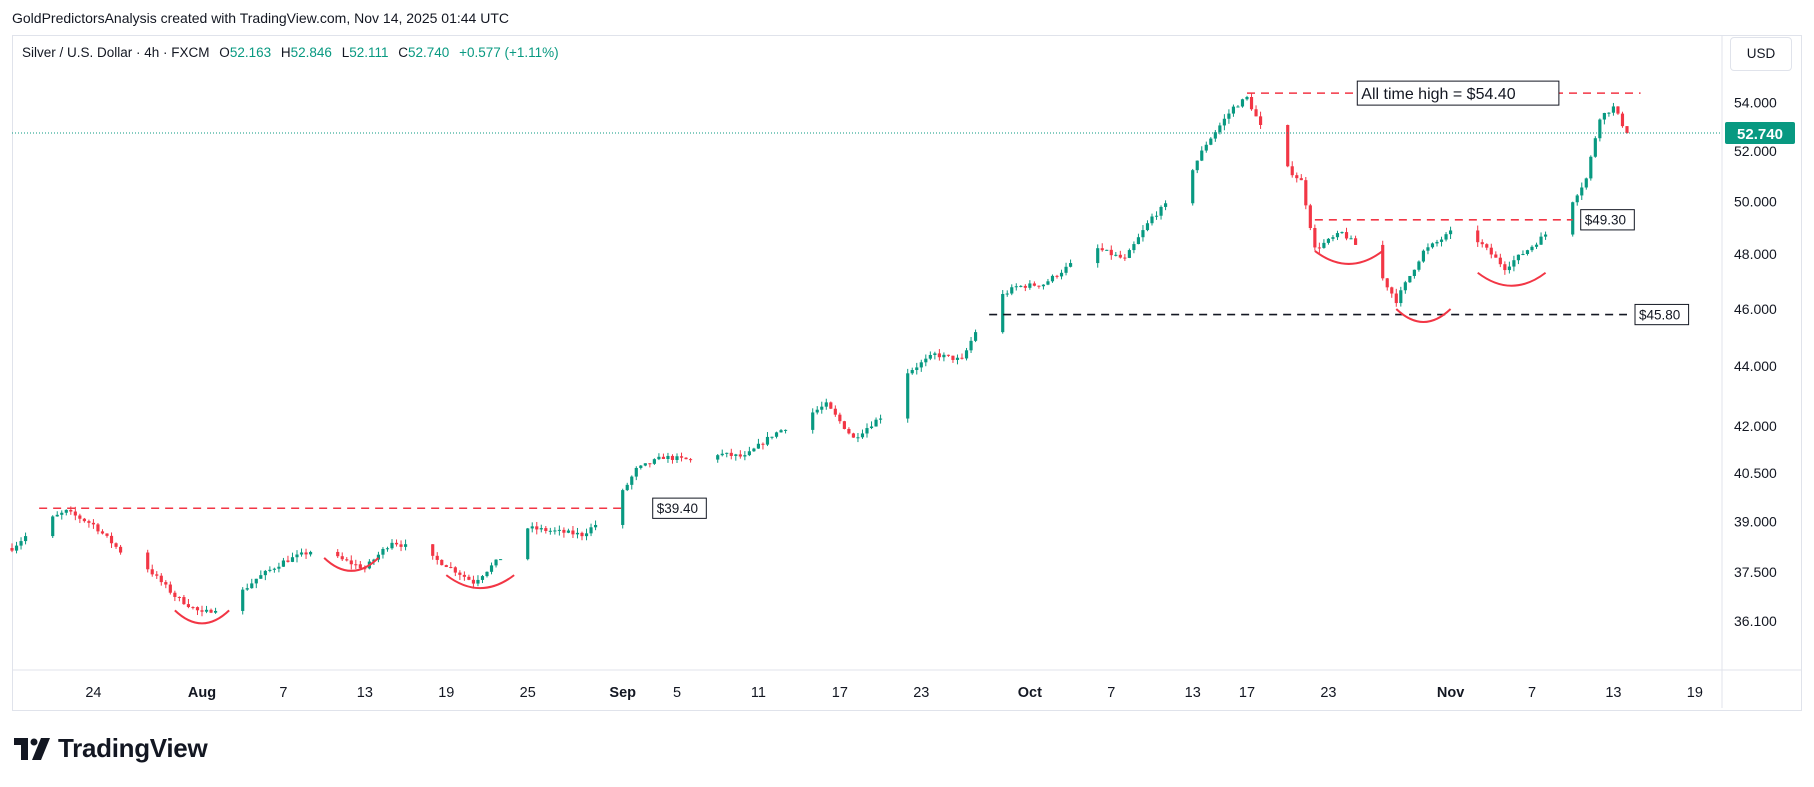 The width and height of the screenshot is (1814, 787). Describe the element at coordinates (1030, 693) in the screenshot. I see `x-tick-label: Oct` at that location.